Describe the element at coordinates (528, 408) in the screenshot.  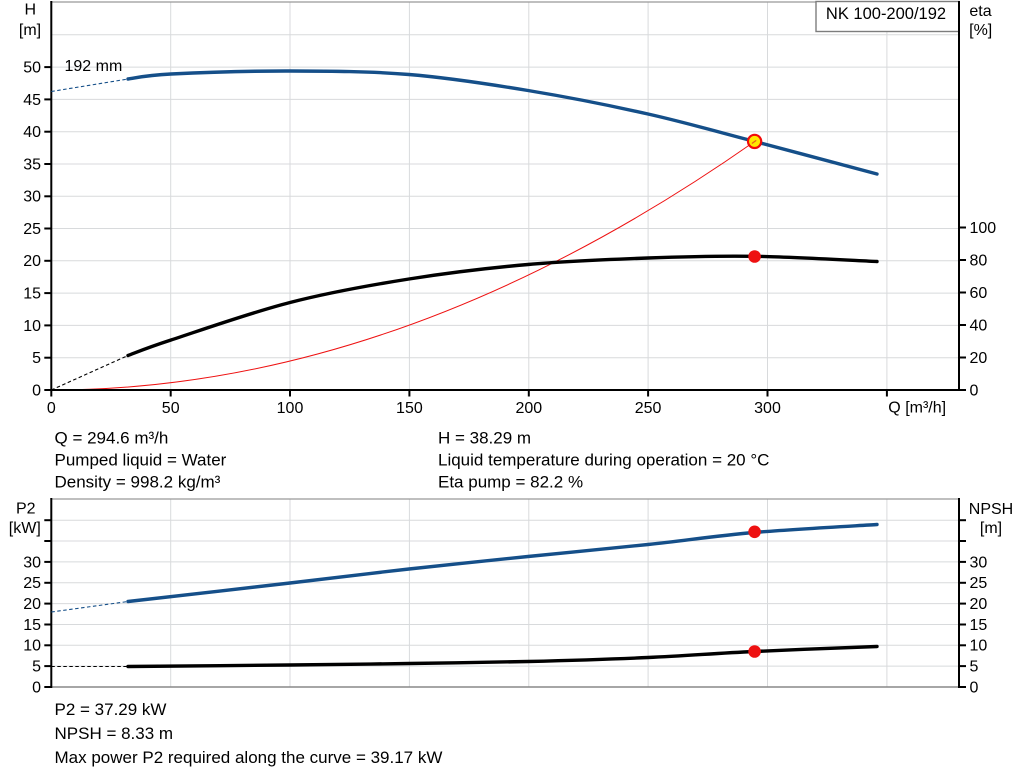
I see `svg-text: 200` at that location.